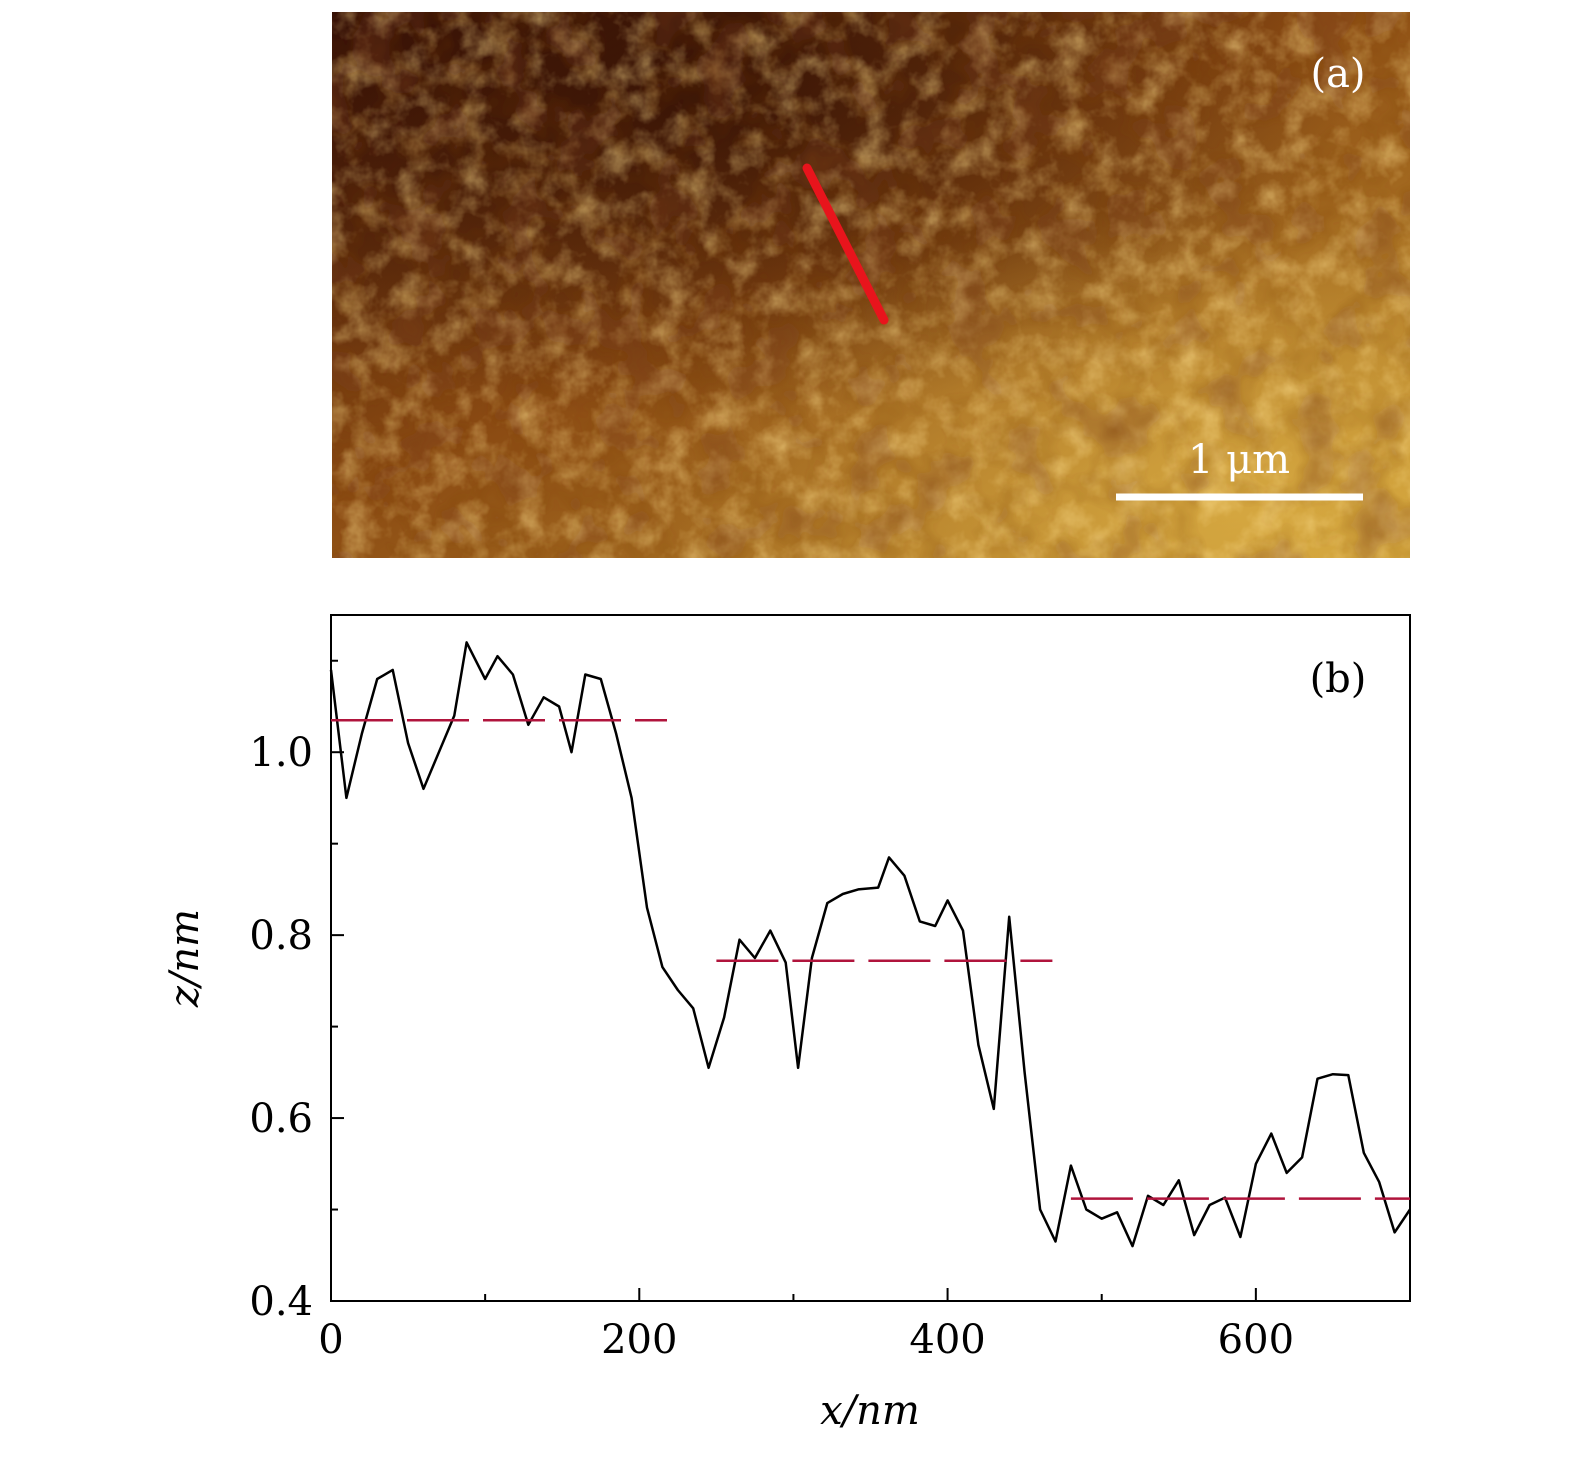  Describe the element at coordinates (639, 1340) in the screenshot. I see `x-tick-label: 200` at that location.